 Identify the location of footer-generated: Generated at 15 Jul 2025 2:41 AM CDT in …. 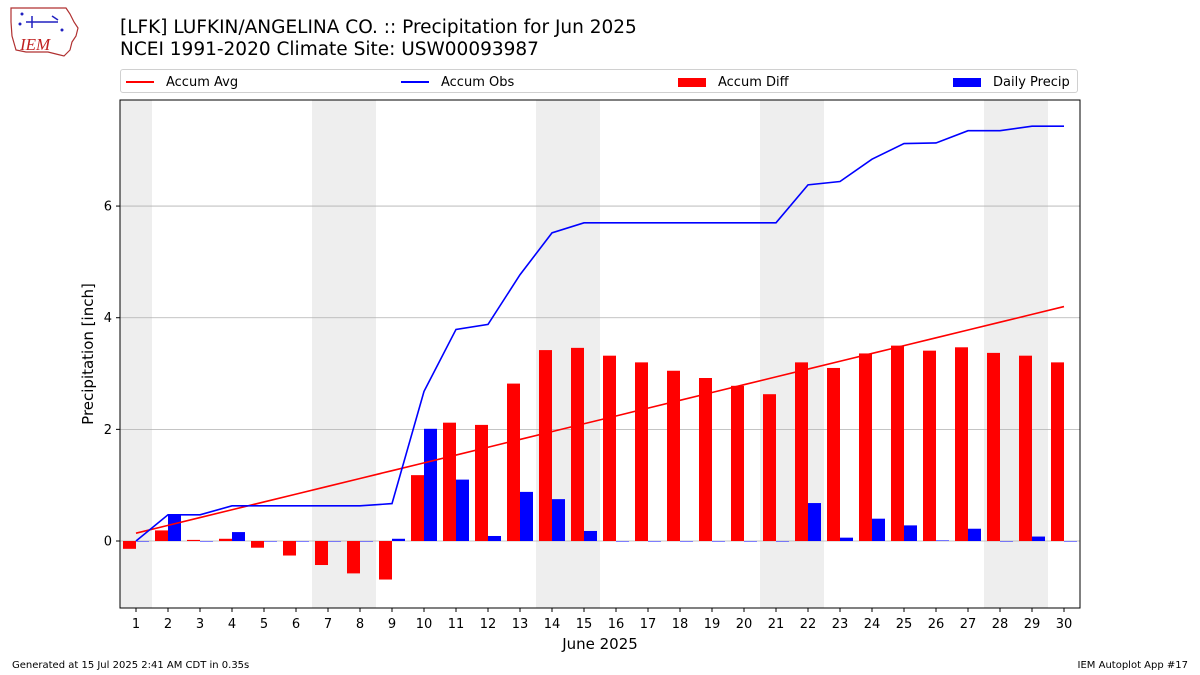
(131, 665).